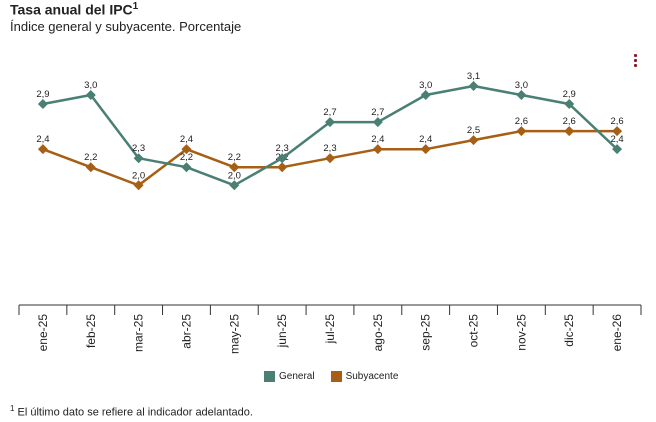  Describe the element at coordinates (329, 148) in the screenshot. I see `data-label-subyacente: 2,3` at that location.